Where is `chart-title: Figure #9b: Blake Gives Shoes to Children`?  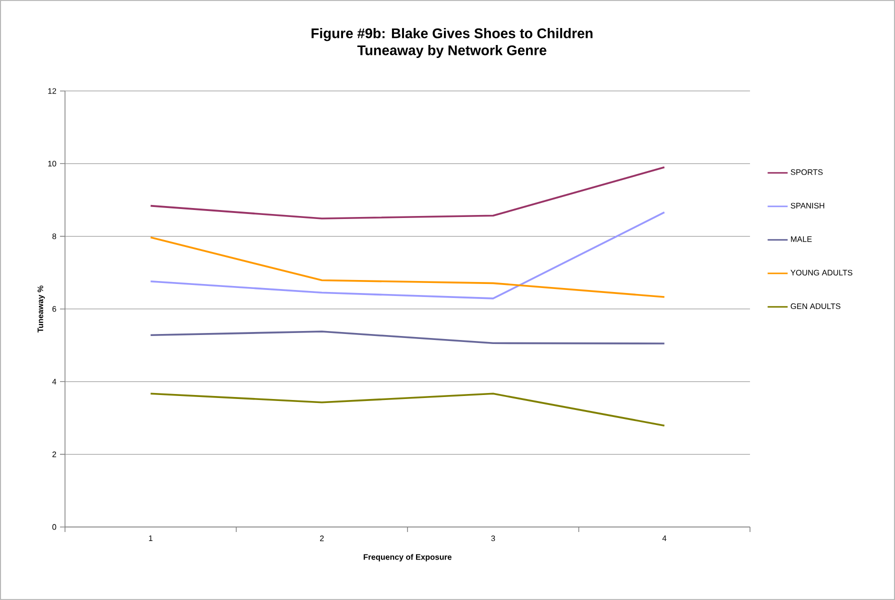 chart-title: Figure #9b: Blake Gives Shoes to Children is located at coordinates (452, 35).